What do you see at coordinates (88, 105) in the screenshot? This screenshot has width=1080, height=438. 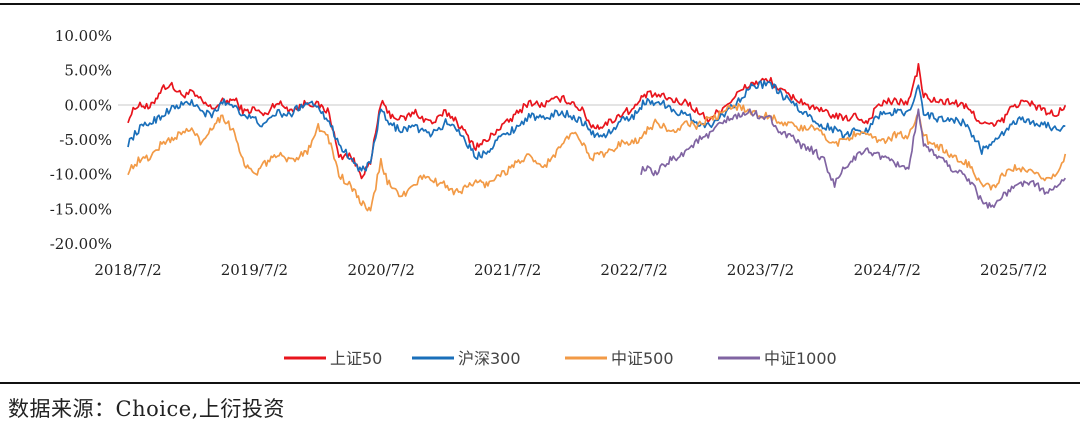 I see `y-tick-label: 0.00%` at bounding box center [88, 105].